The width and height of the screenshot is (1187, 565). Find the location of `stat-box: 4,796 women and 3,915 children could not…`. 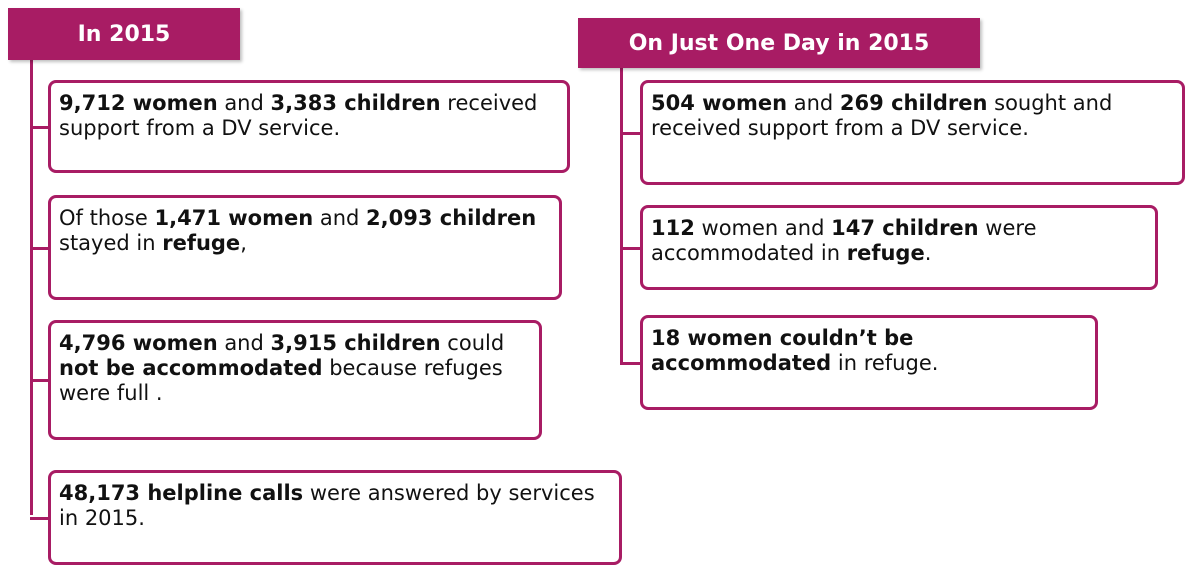

stat-box: 4,796 women and 3,915 children could not… is located at coordinates (295, 380).